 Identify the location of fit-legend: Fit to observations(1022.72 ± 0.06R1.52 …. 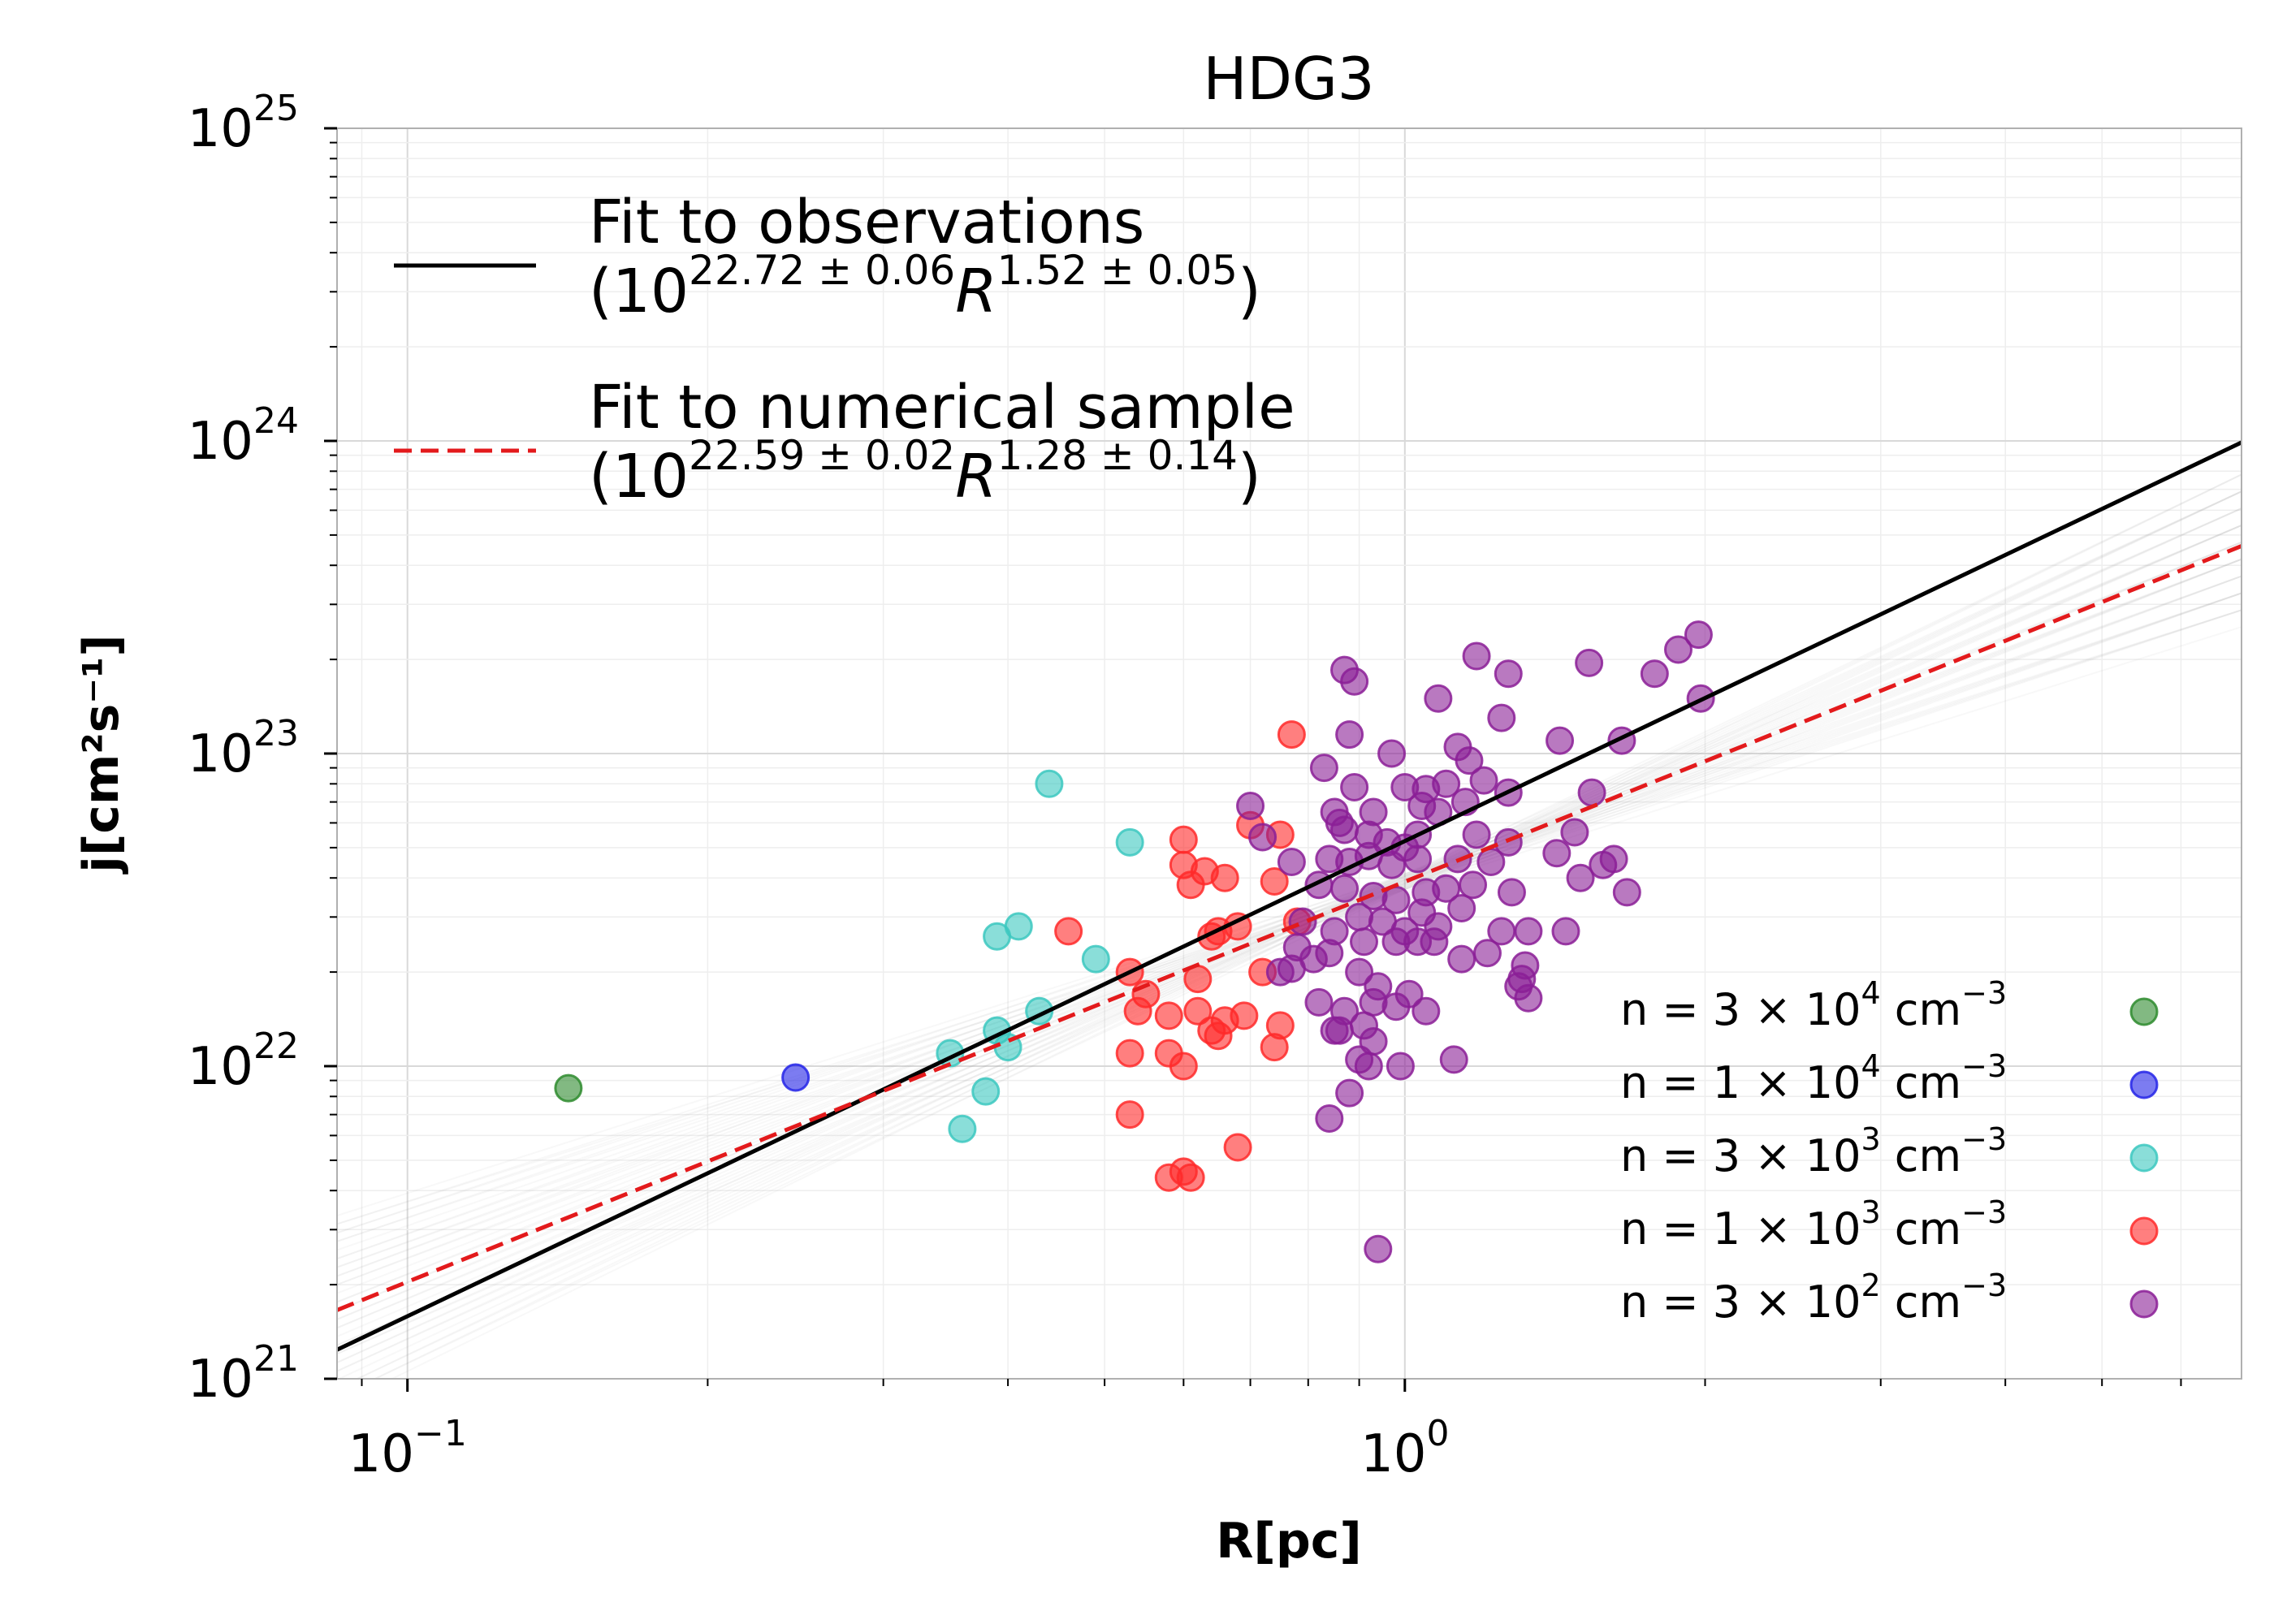
(845, 350).